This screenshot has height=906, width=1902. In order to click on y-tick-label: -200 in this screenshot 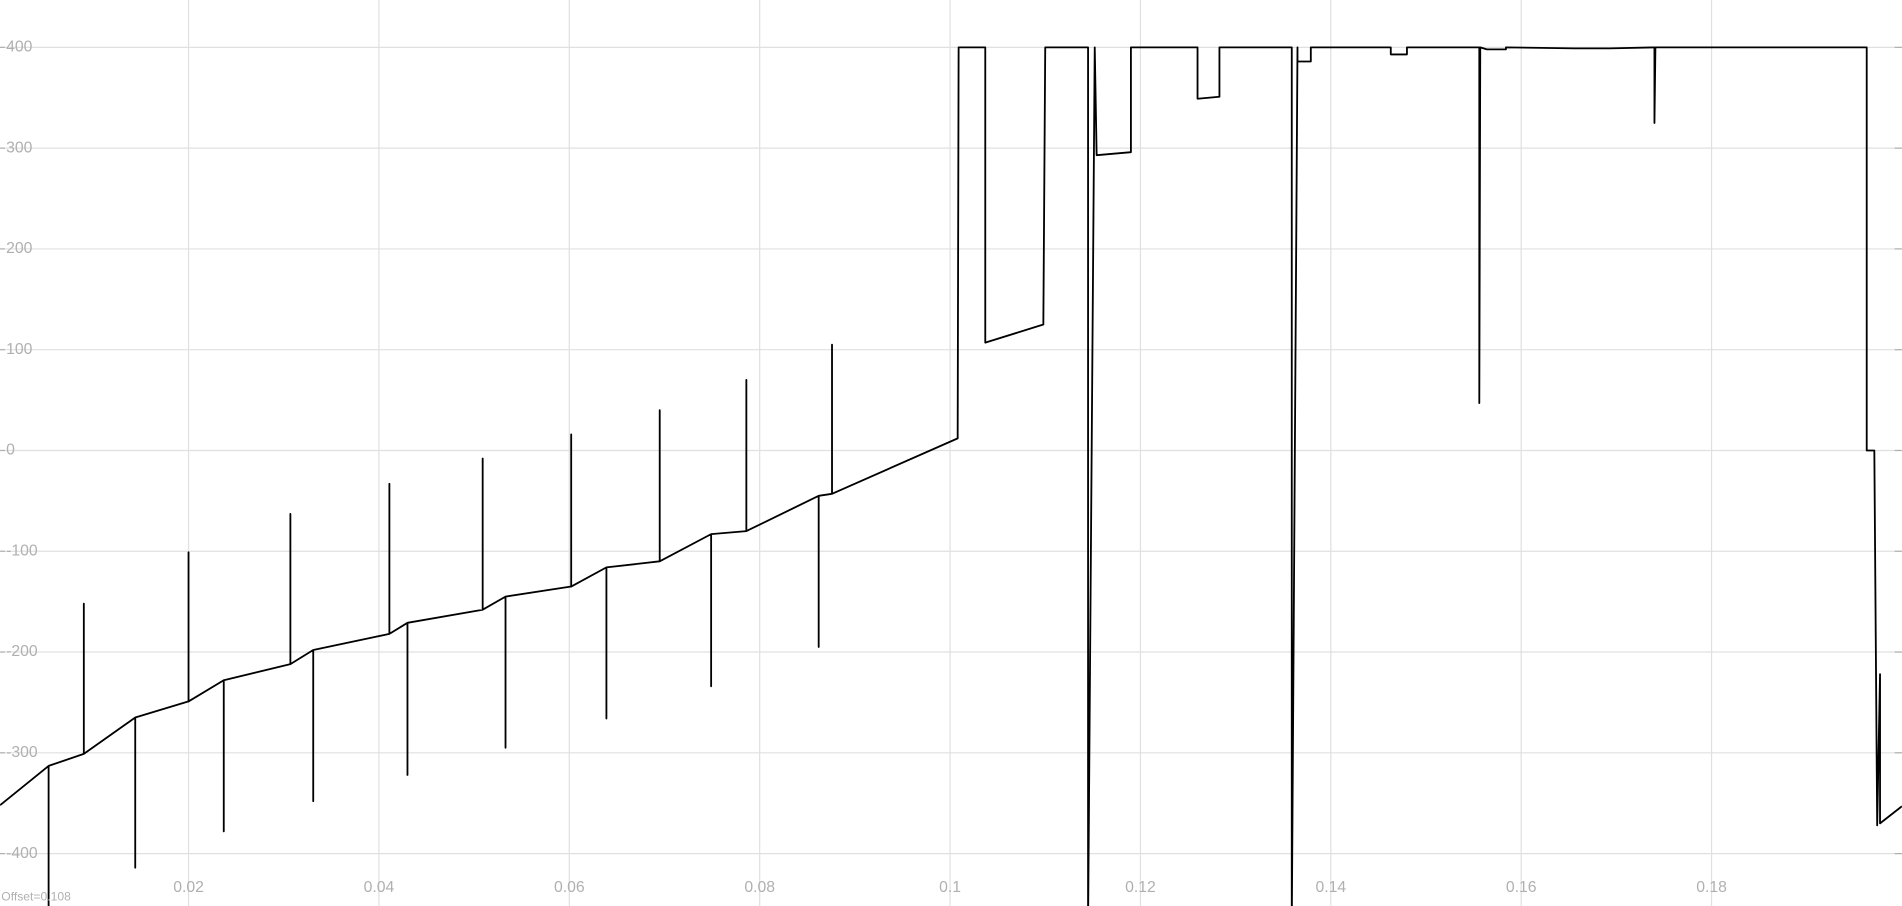, I will do `click(22, 651)`.